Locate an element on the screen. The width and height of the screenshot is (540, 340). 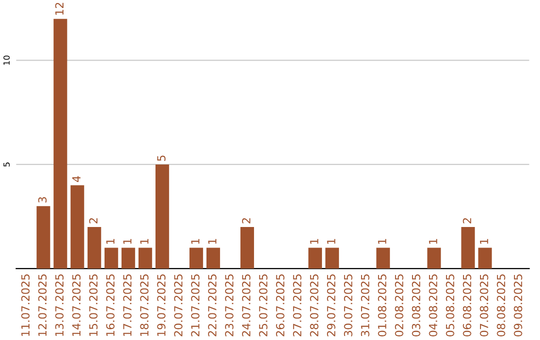
x-tick-label: 01.08.2025 is located at coordinates (382, 305).